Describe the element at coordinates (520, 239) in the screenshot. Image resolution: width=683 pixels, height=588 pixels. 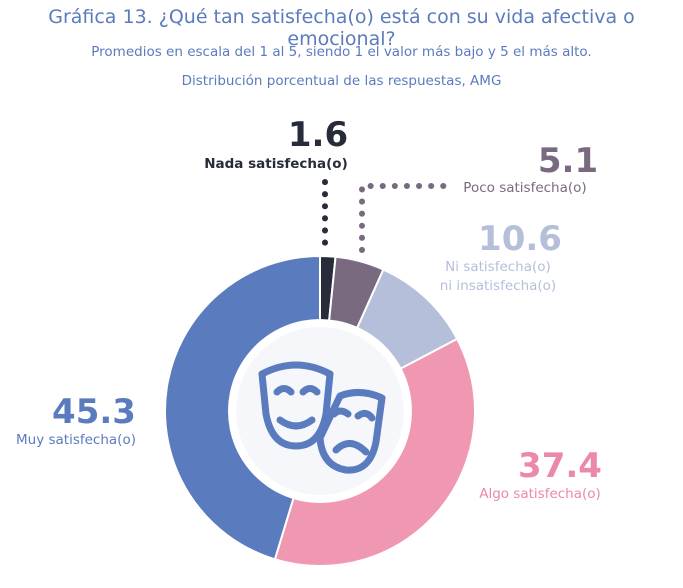
I see `value-label-ni: 10.6` at that location.